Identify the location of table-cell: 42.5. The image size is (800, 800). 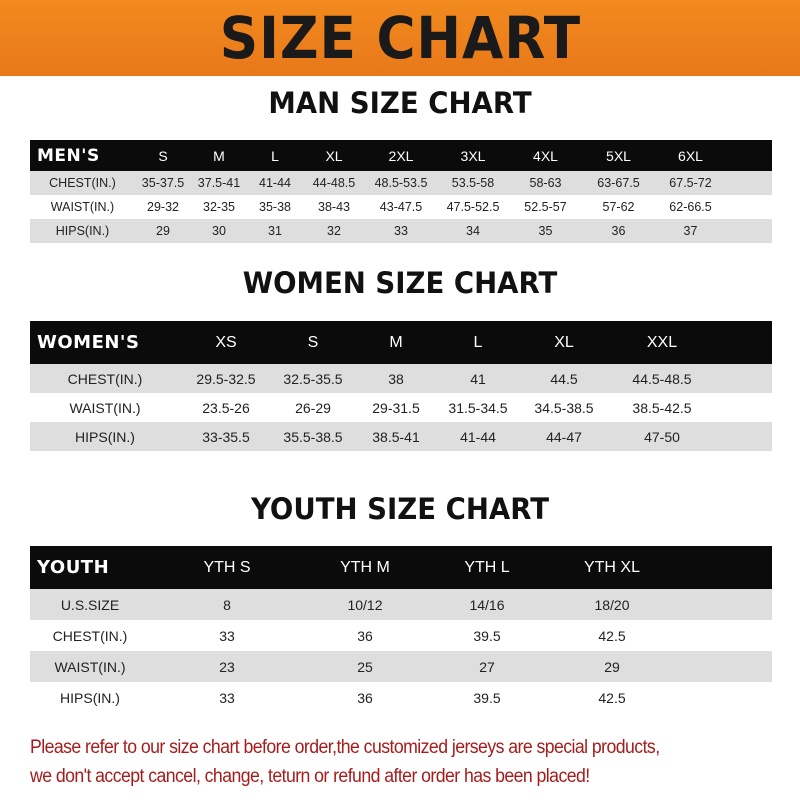
(612, 635).